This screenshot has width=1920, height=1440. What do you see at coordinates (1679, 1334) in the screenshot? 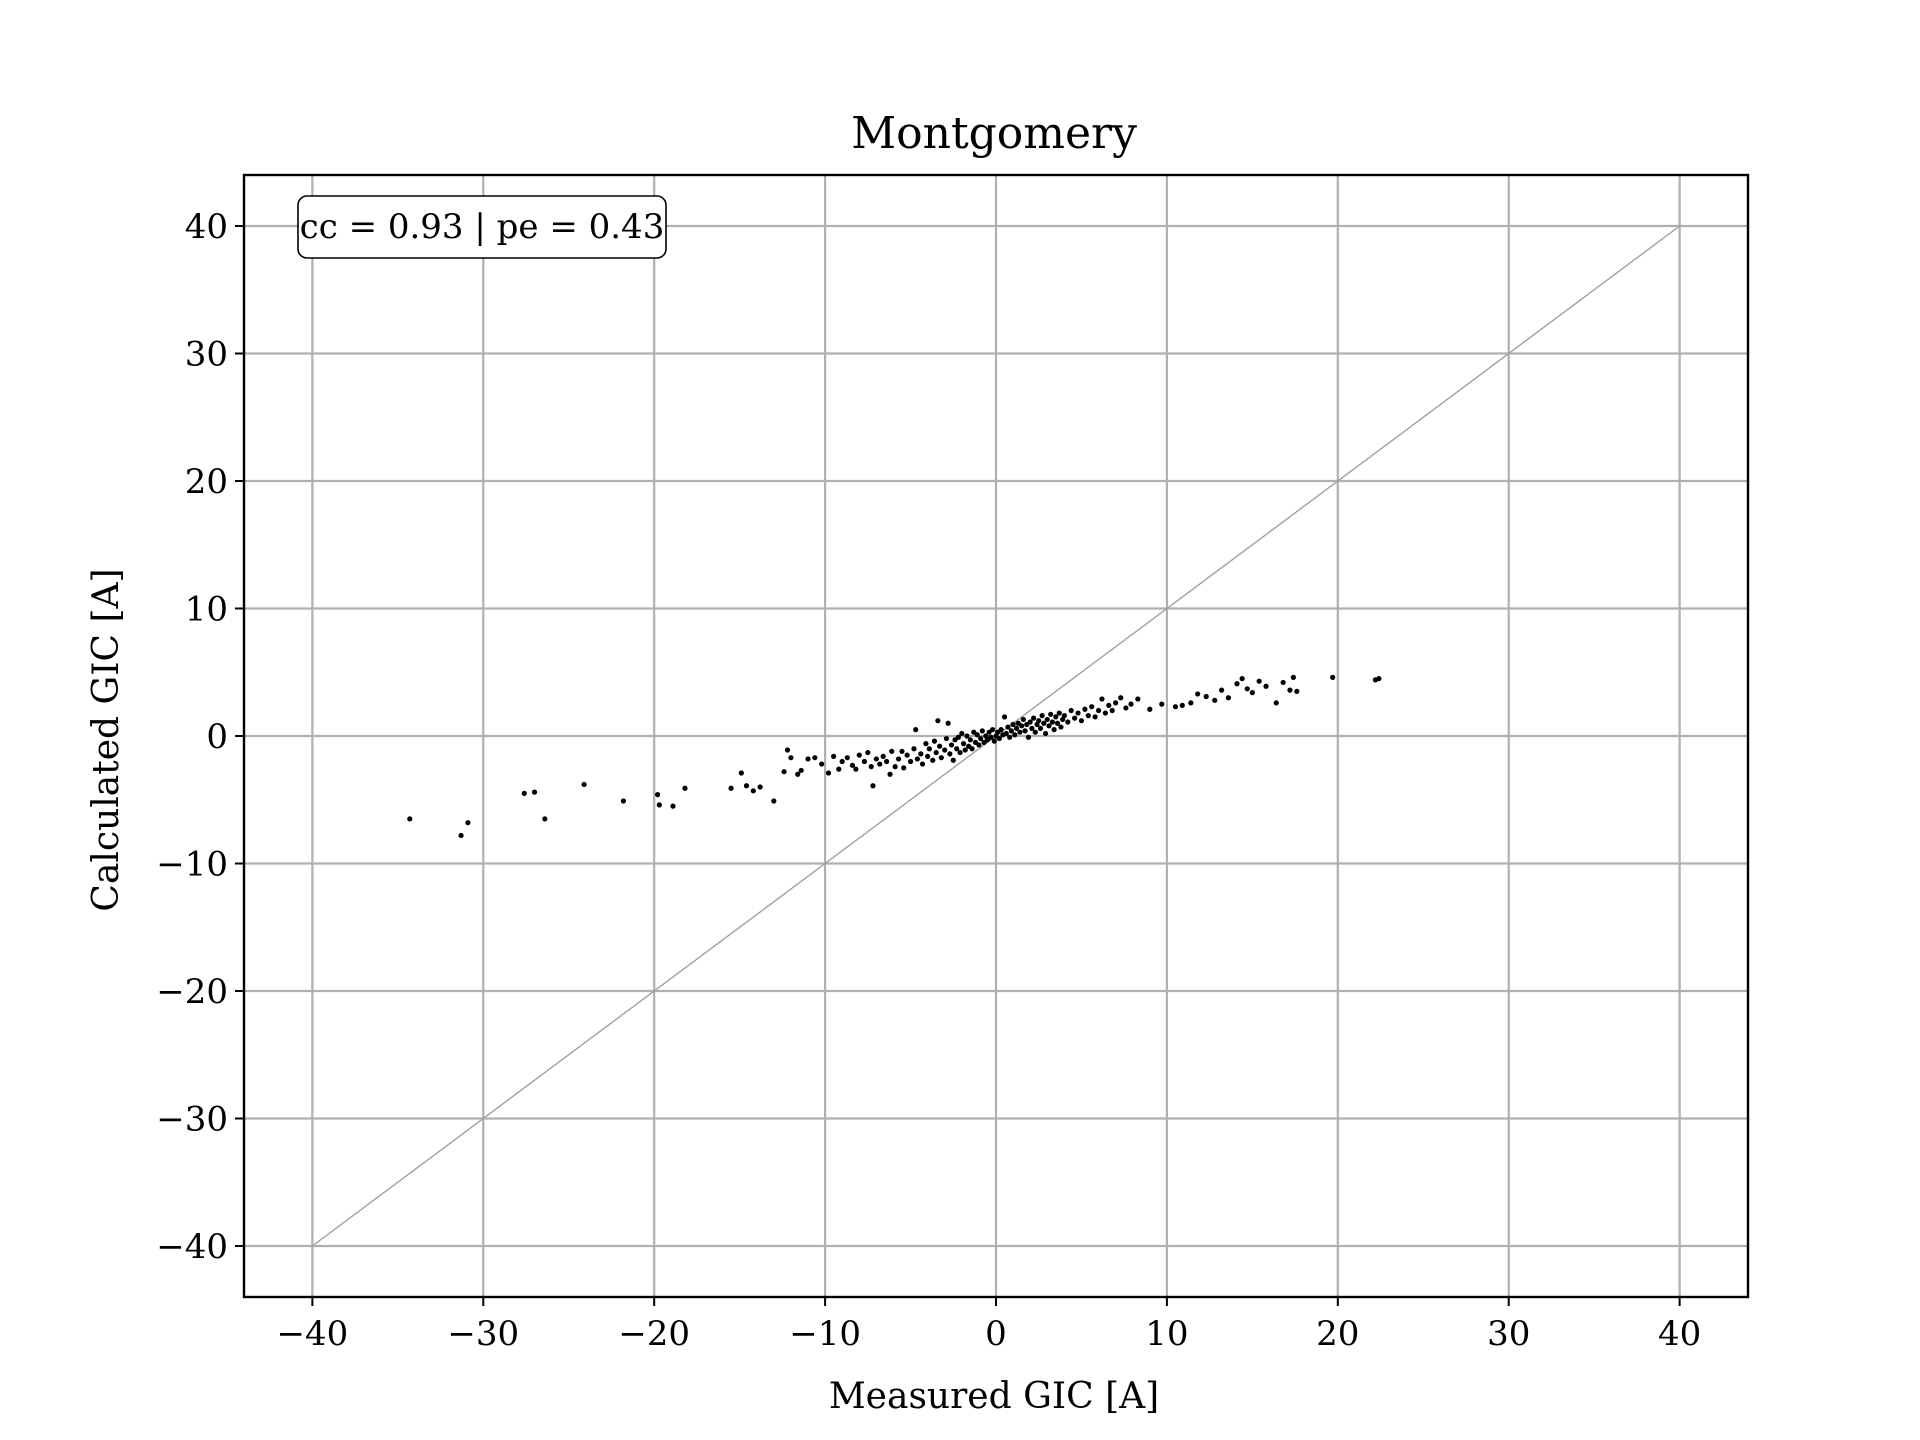
I see `x-tick-label: 40` at bounding box center [1679, 1334].